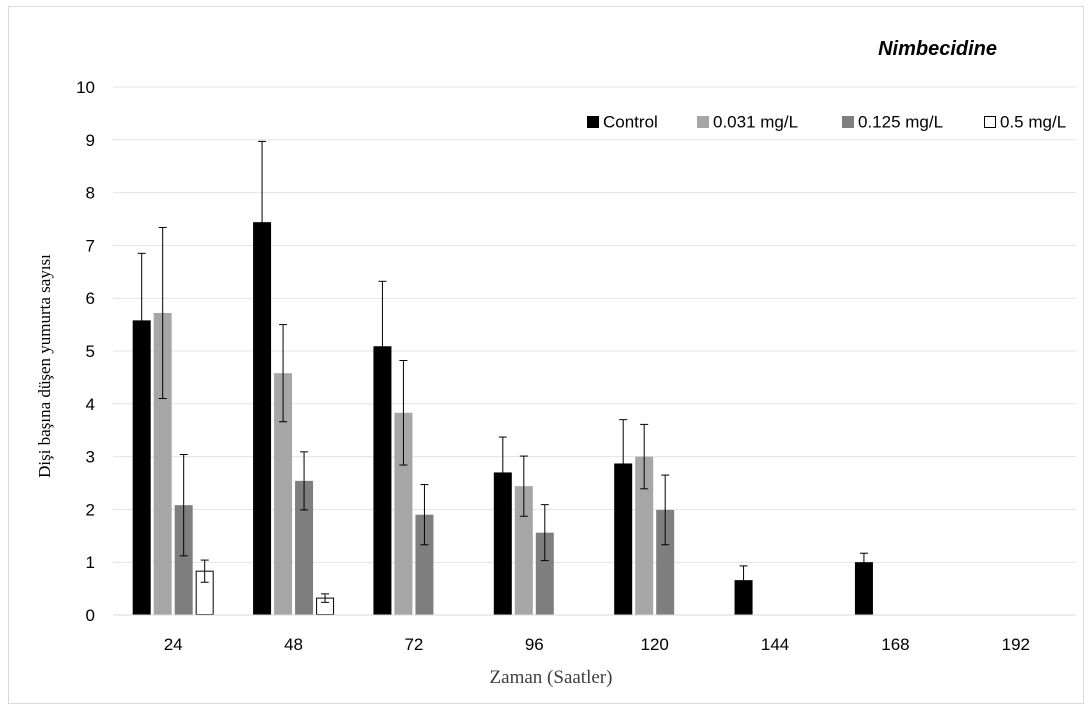 The height and width of the screenshot is (711, 1092). What do you see at coordinates (90, 298) in the screenshot?
I see `y-tick-label: 6` at bounding box center [90, 298].